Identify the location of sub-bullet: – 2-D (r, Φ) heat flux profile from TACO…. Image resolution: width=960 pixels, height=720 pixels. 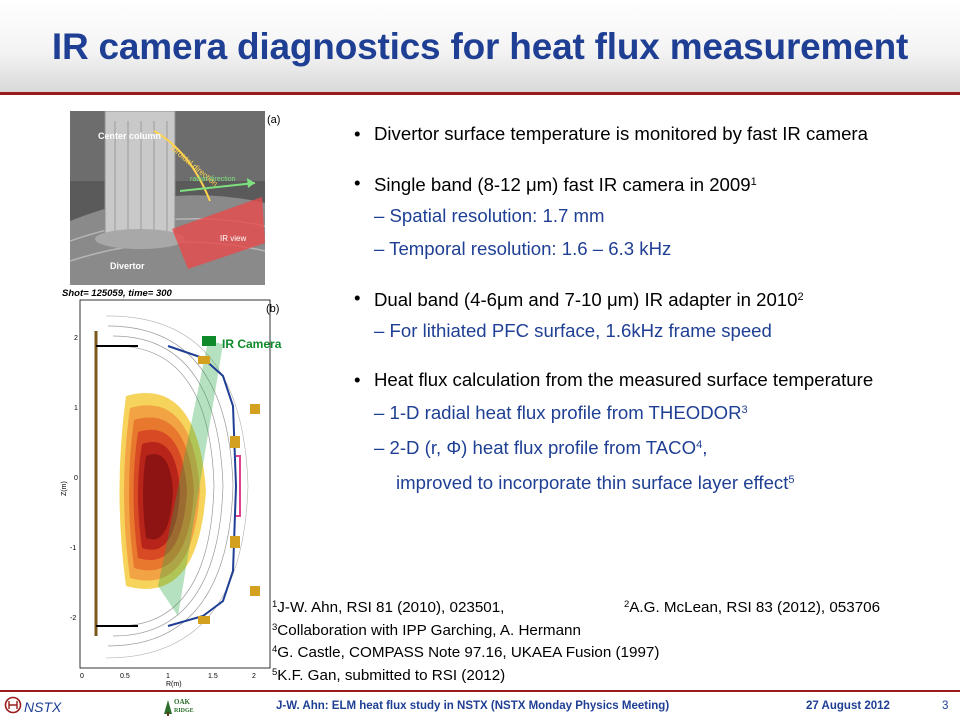
(632, 446).